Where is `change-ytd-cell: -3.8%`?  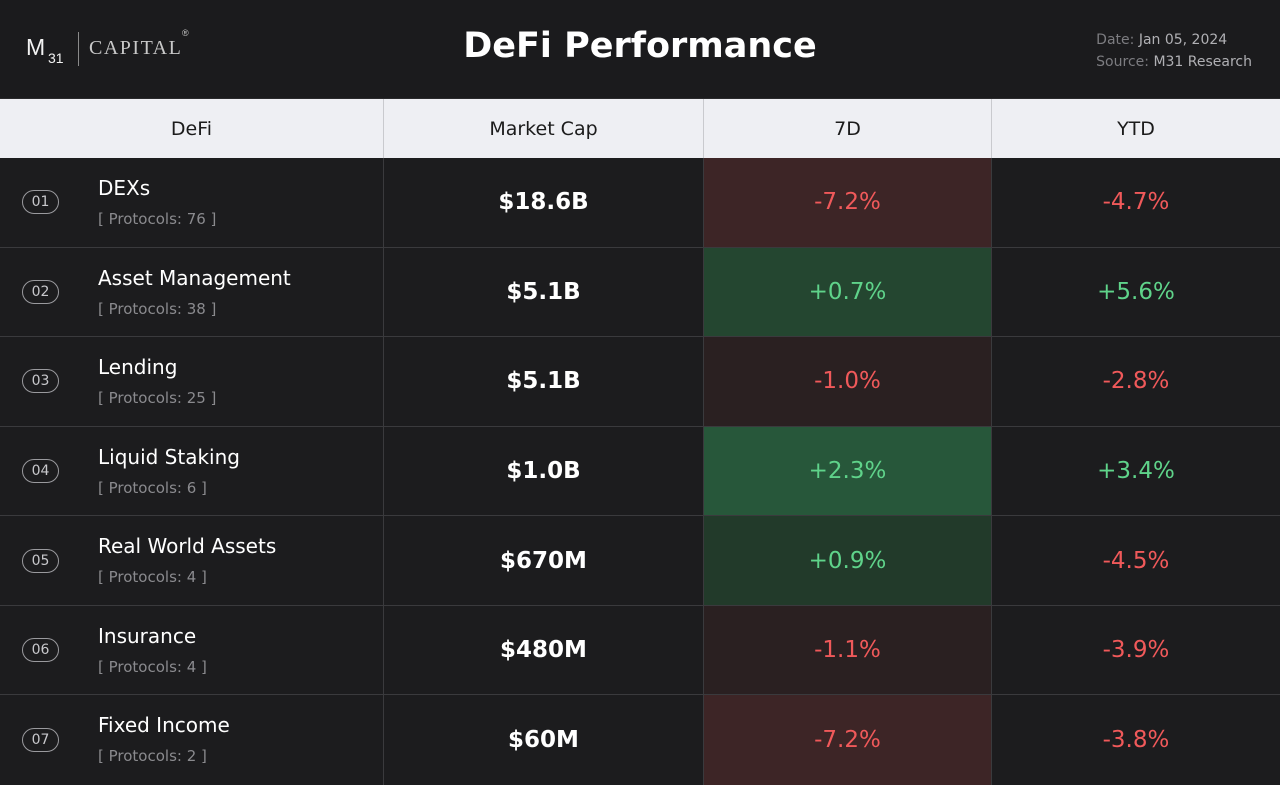 change-ytd-cell: -3.8% is located at coordinates (1136, 740).